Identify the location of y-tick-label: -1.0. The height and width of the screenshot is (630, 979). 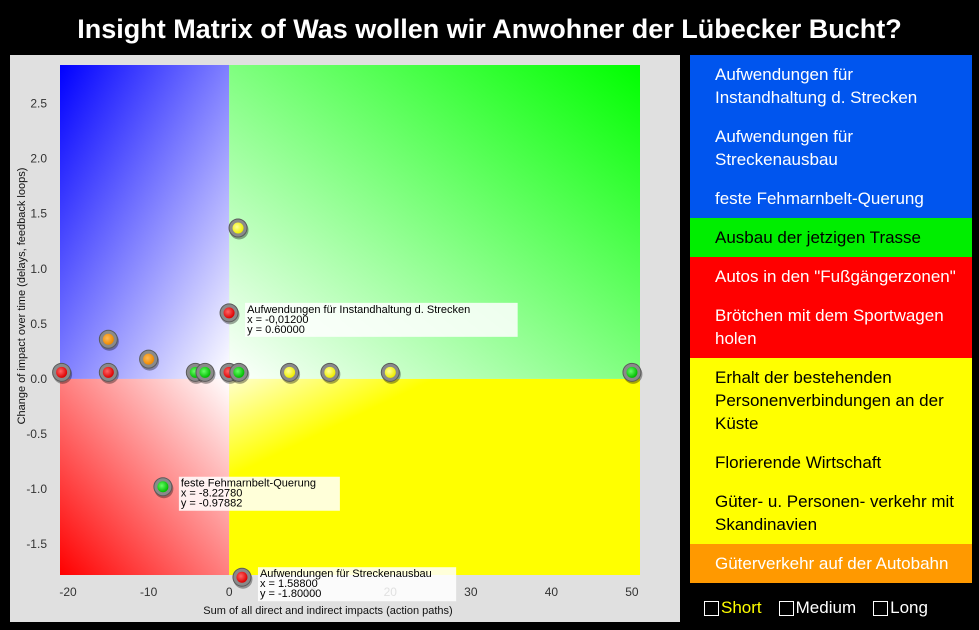
(36, 489).